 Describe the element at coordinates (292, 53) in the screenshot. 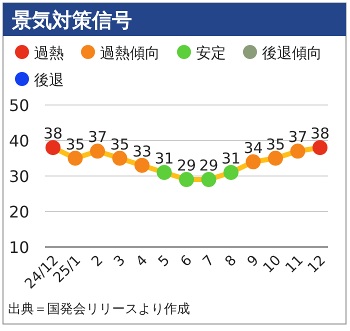

I see `legend-label: 後退傾向` at that location.